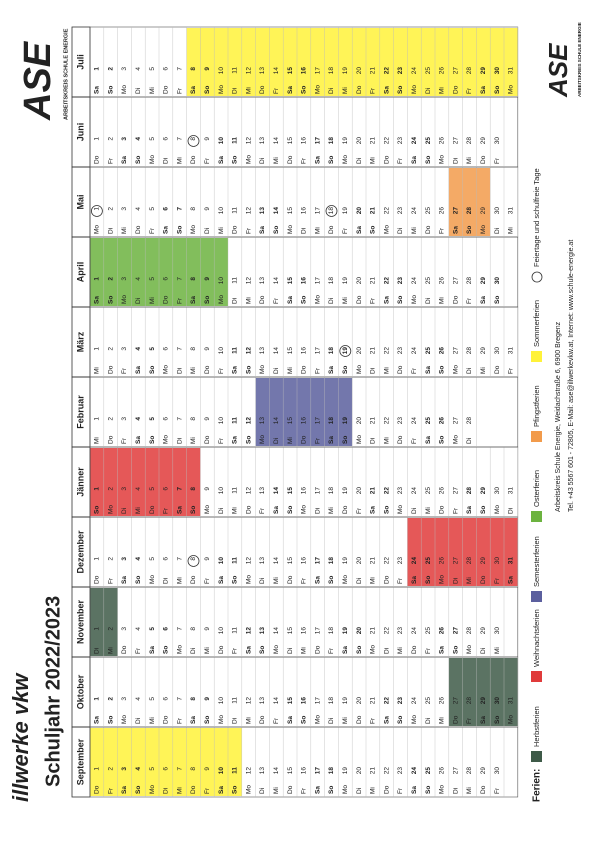 The height and width of the screenshot is (842, 595). Describe the element at coordinates (497, 211) in the screenshot. I see `day-number: 30` at that location.